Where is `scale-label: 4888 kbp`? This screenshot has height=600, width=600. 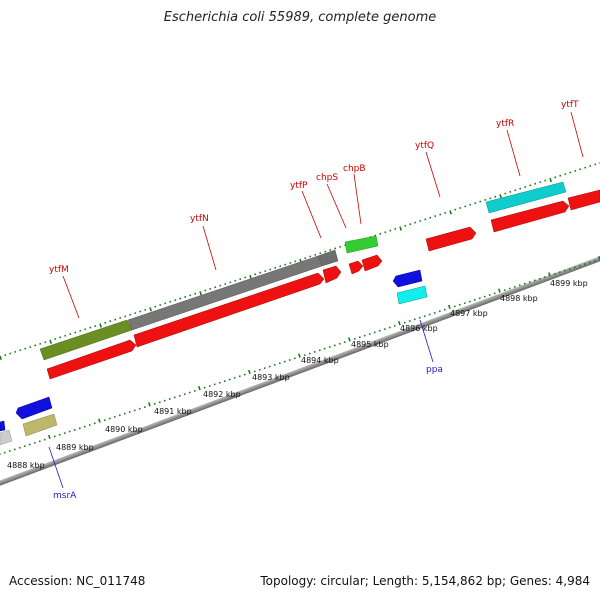
scale-label: 4888 kbp is located at coordinates (26, 465).